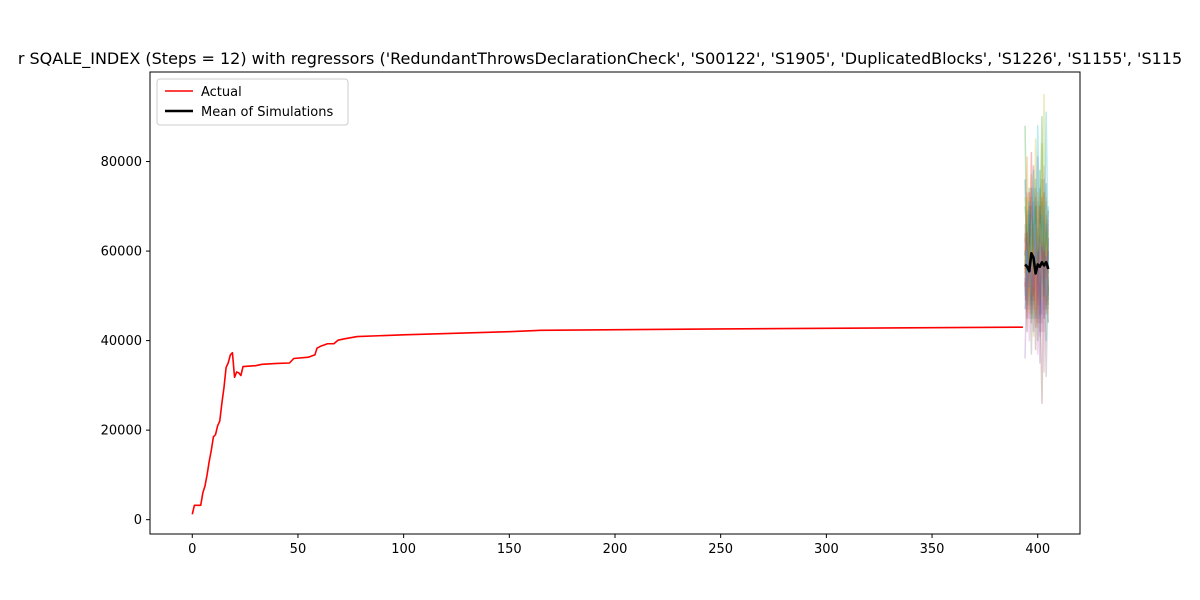 Image resolution: width=1200 pixels, height=600 pixels. I want to click on y-axis: 0 20000 40000 60000 80000, so click(125, 341).